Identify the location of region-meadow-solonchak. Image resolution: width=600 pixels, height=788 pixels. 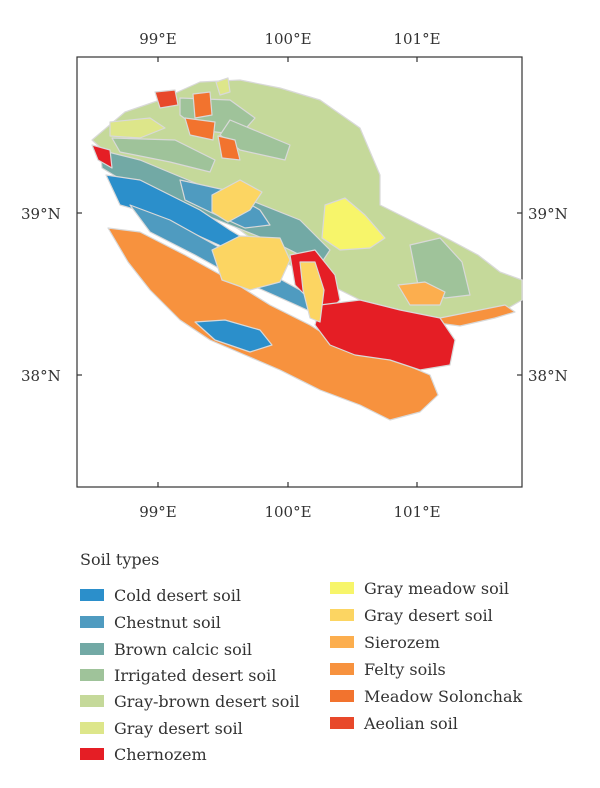
(202, 105).